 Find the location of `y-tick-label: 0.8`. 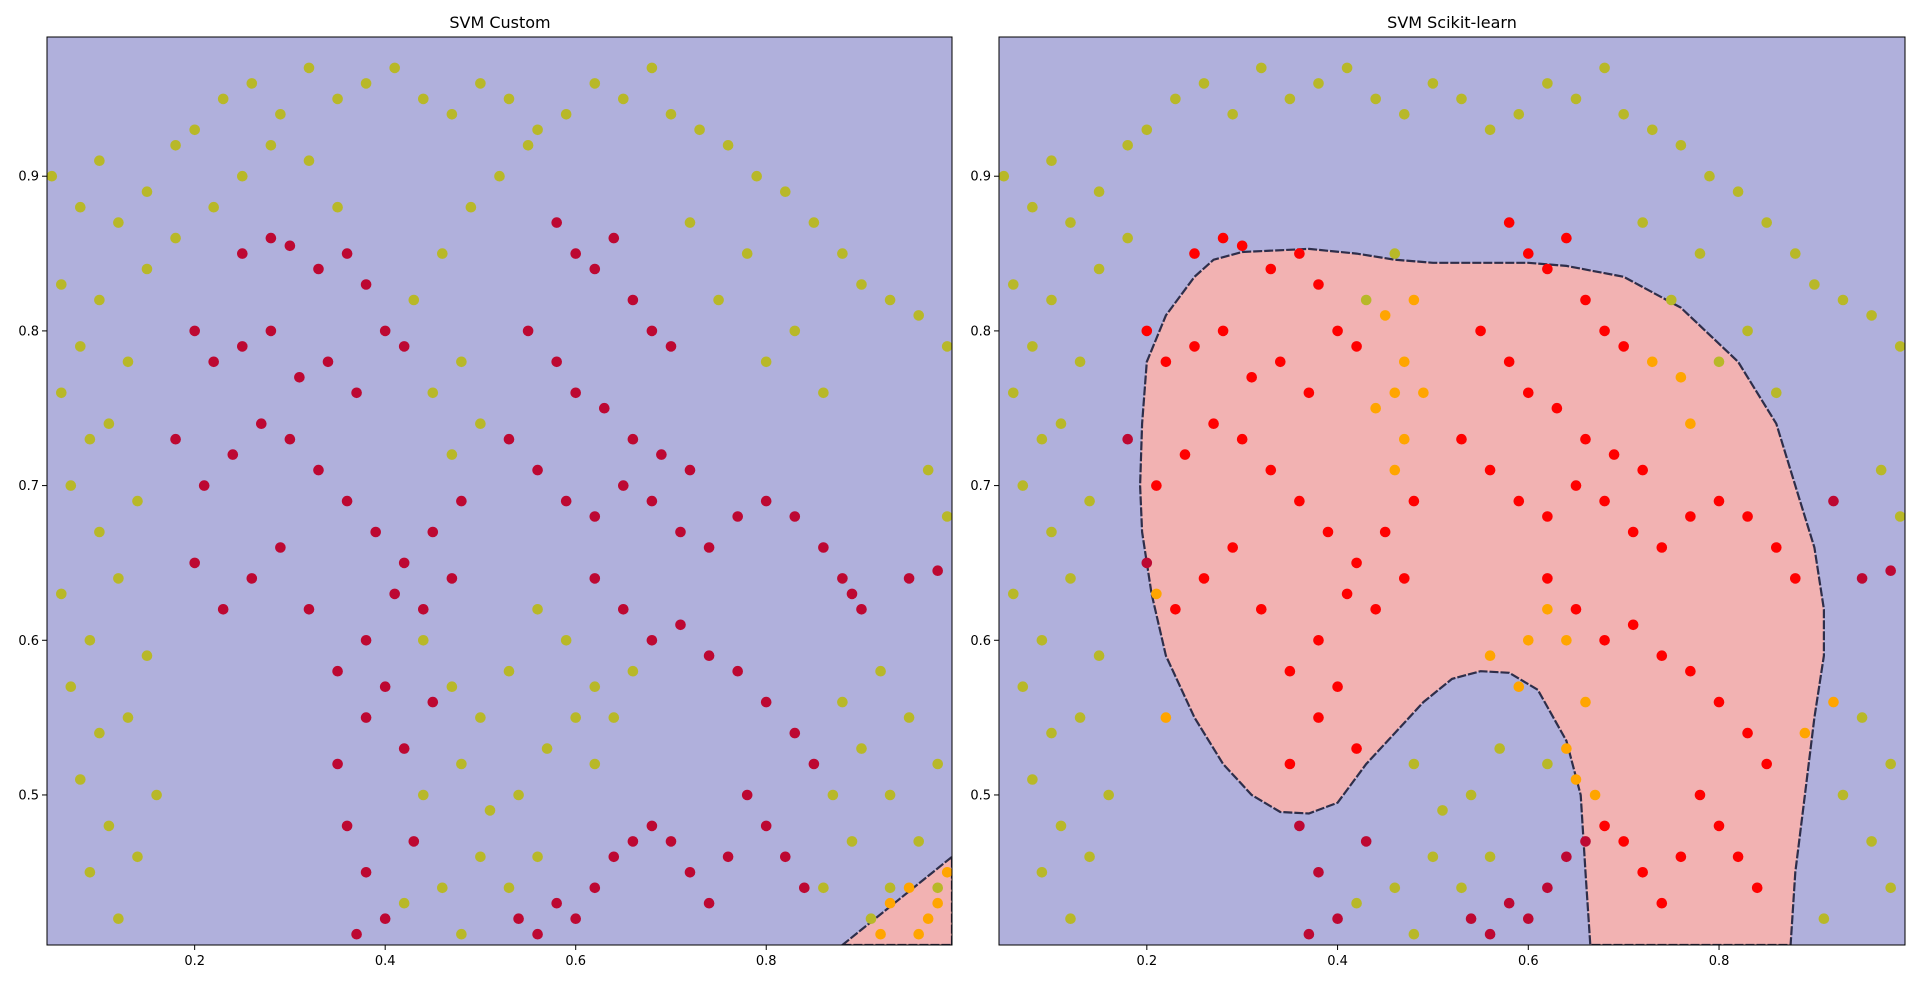

y-tick-label: 0.8 is located at coordinates (28, 331).